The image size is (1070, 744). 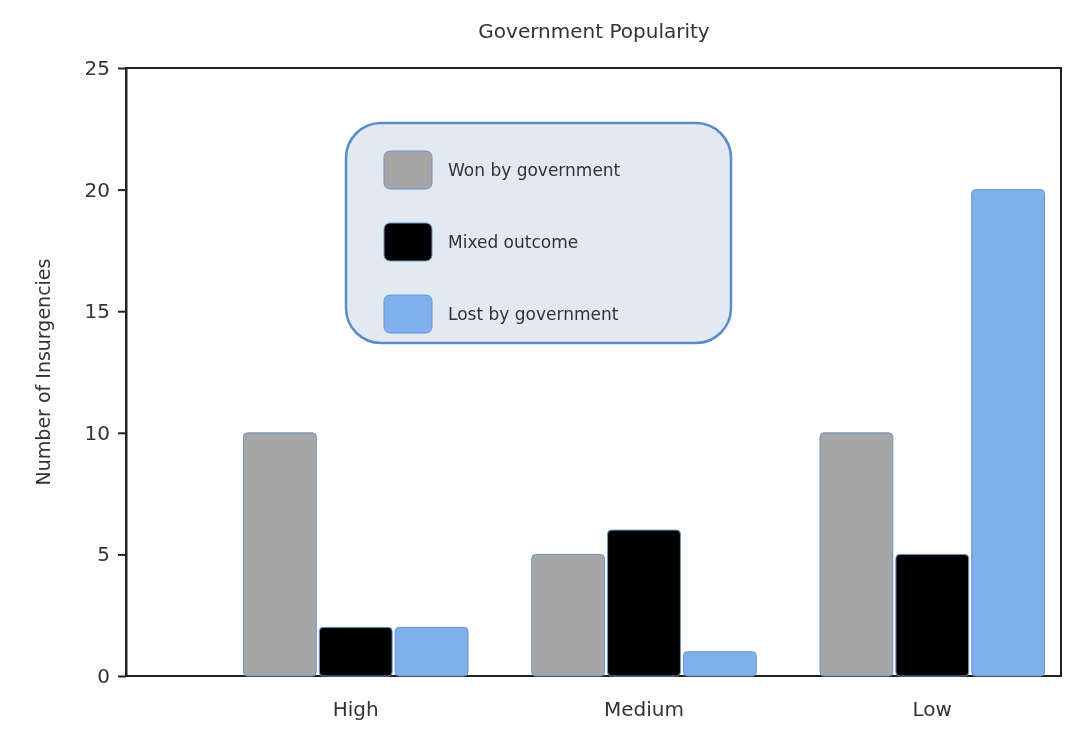 I want to click on legend-label: Lost by government, so click(x=533, y=313).